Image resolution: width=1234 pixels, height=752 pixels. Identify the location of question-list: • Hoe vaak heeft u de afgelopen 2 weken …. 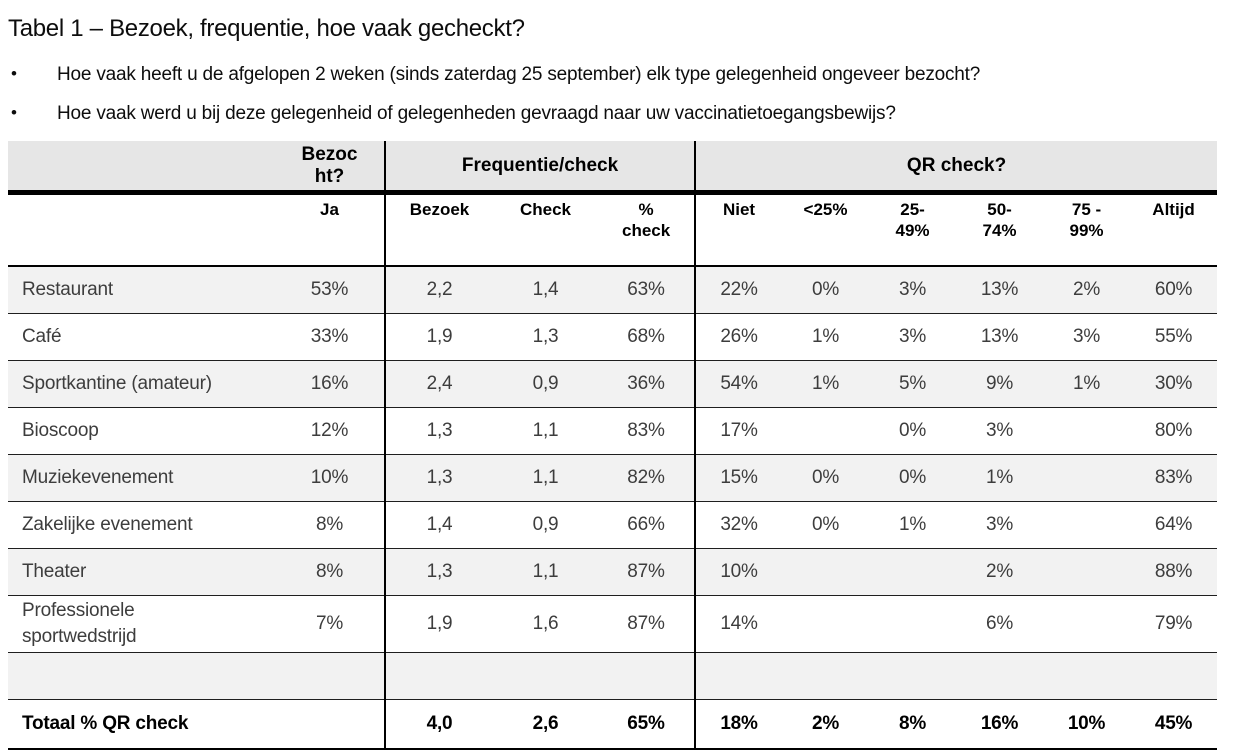
(621, 94).